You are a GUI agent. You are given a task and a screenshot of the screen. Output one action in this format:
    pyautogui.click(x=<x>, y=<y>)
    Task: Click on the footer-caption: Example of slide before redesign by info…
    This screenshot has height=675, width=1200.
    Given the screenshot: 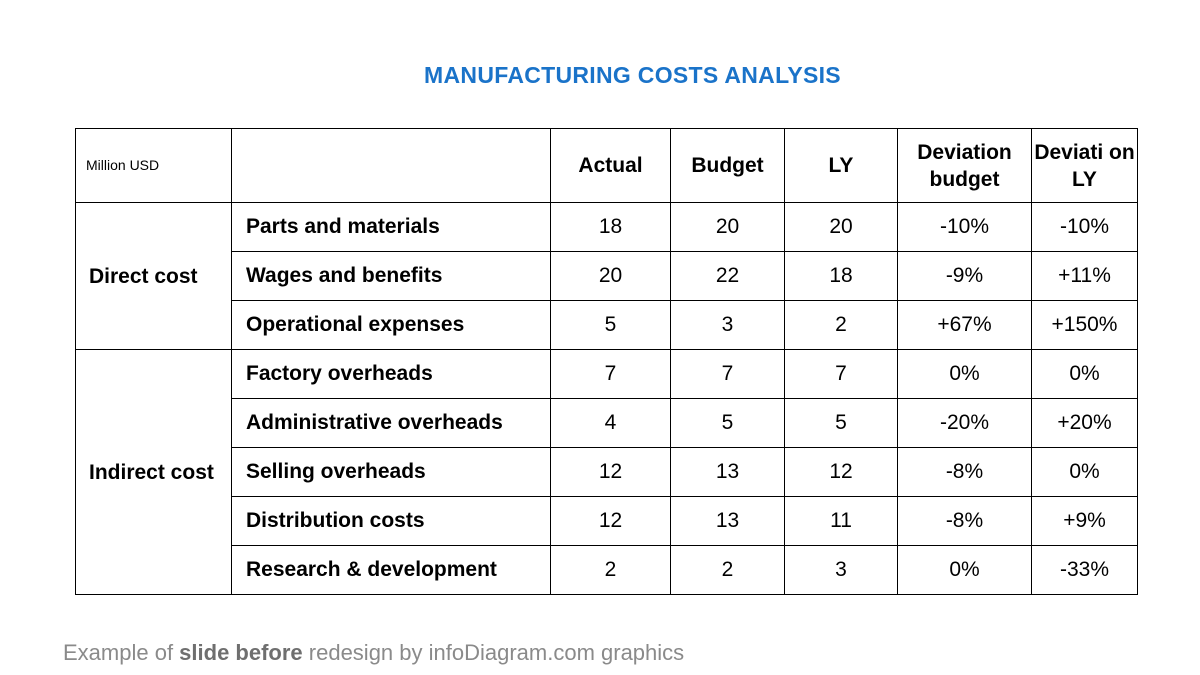 What is the action you would take?
    pyautogui.click(x=373, y=653)
    